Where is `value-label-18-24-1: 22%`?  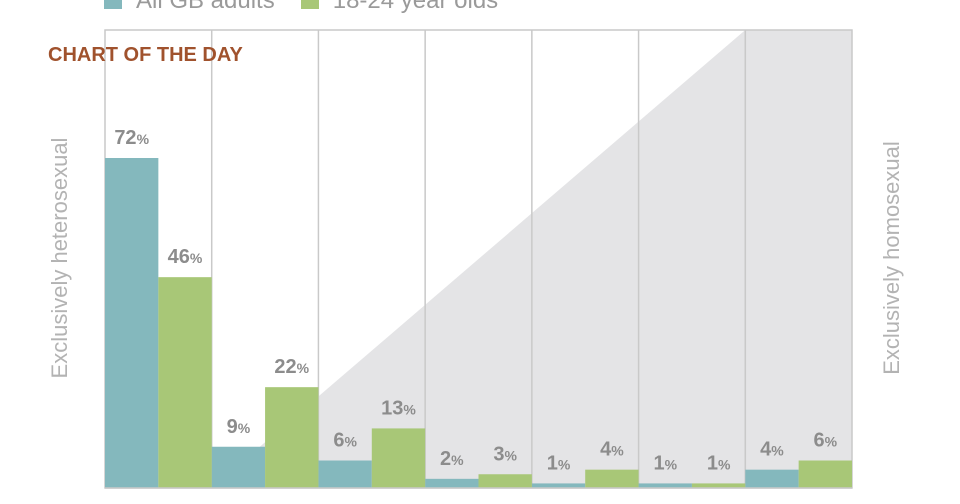 value-label-18-24-1: 22% is located at coordinates (291, 367).